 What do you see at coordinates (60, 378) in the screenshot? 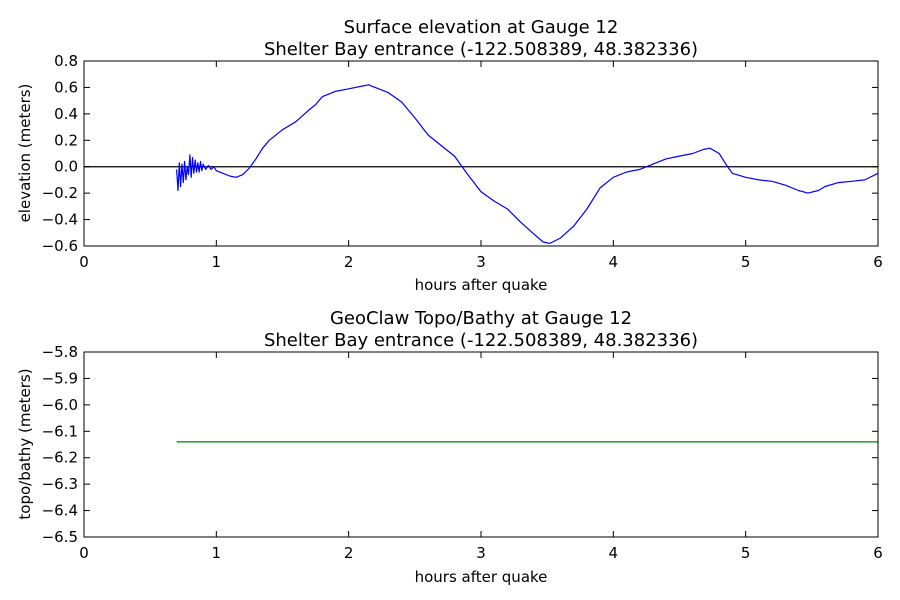
I see `y-tick-label: −5.9` at bounding box center [60, 378].